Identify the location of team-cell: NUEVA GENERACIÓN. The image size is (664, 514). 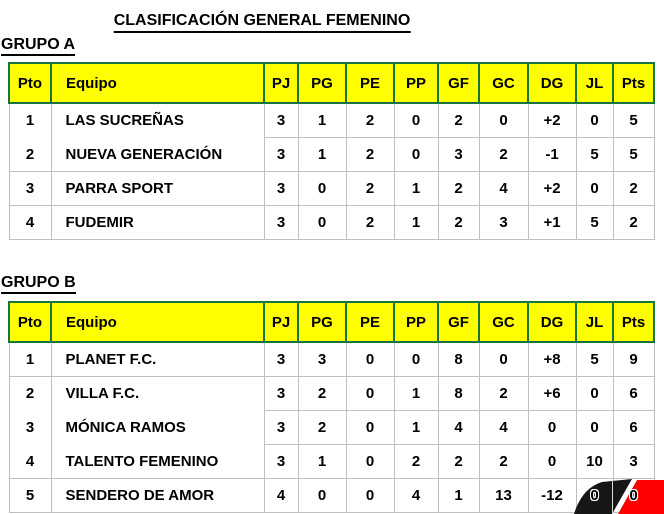
(157, 154).